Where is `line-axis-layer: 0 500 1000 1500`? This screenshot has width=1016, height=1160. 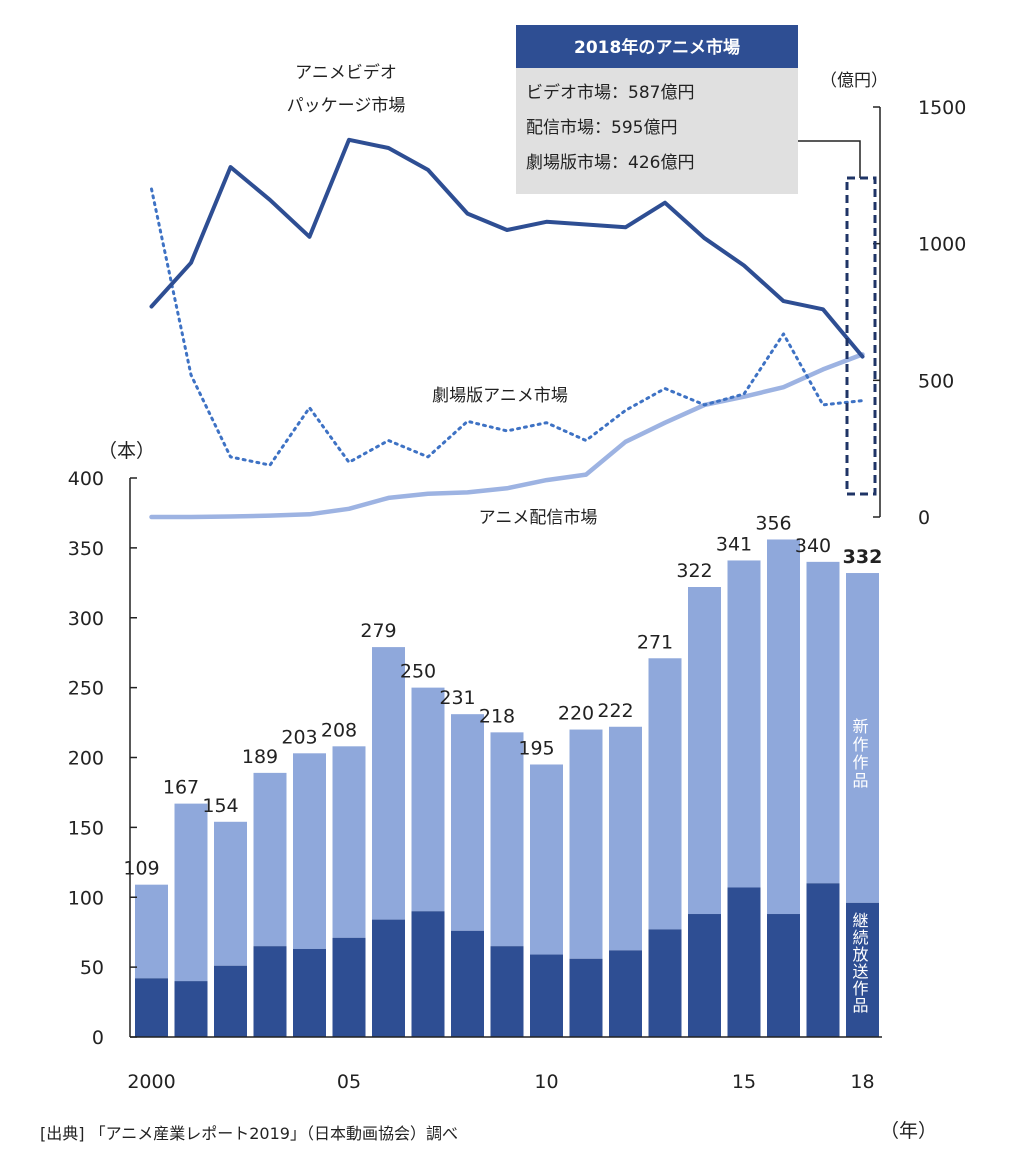
line-axis-layer: 0 500 1000 1500 is located at coordinates (919, 313).